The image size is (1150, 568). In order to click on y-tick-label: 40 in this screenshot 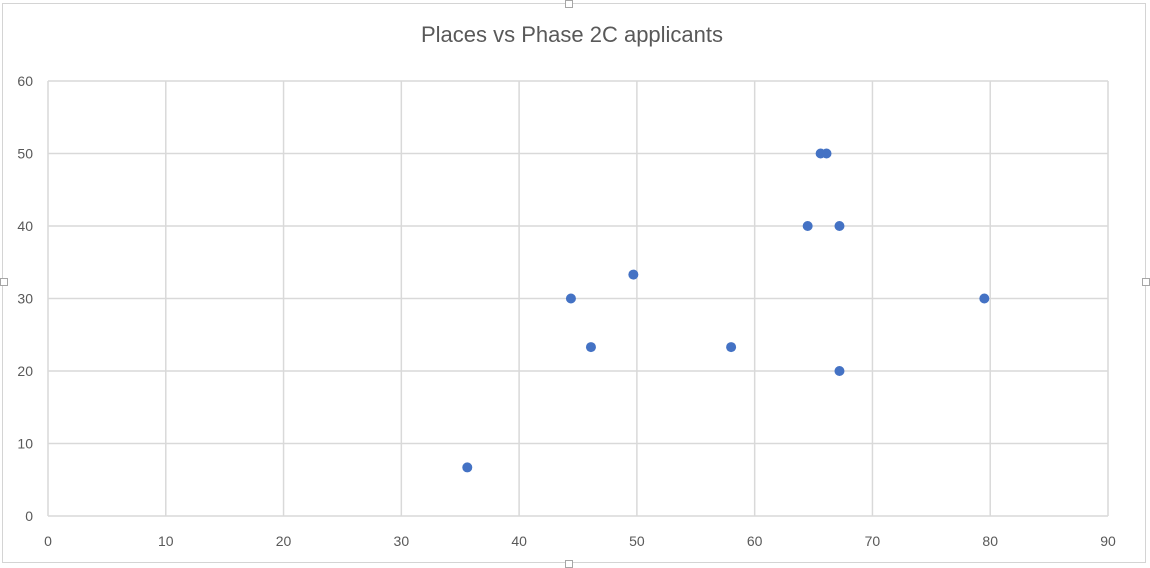, I will do `click(25, 226)`.